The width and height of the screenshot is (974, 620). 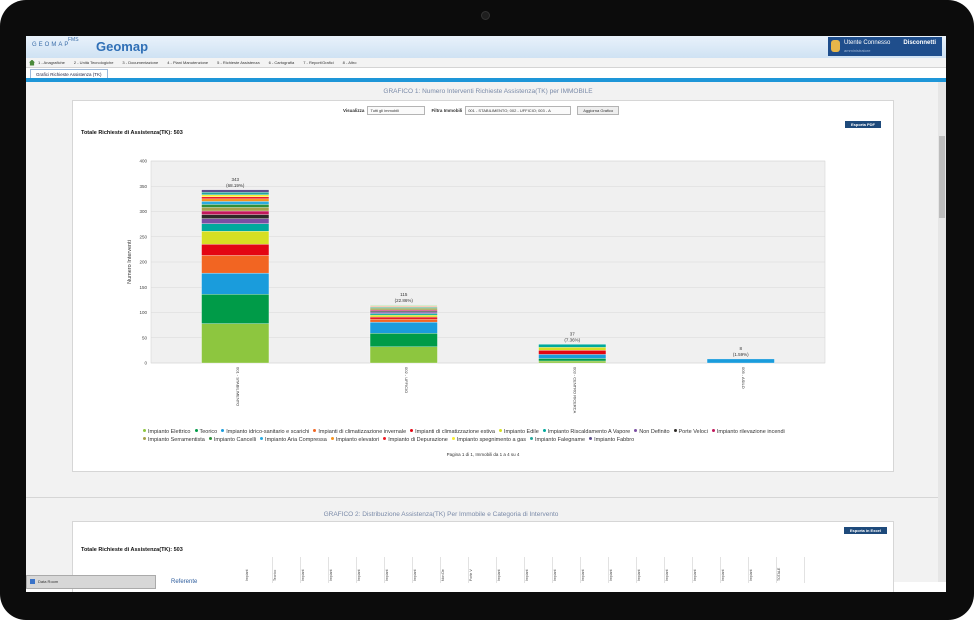 I want to click on filter-view-label: Visualizza, so click(x=354, y=110).